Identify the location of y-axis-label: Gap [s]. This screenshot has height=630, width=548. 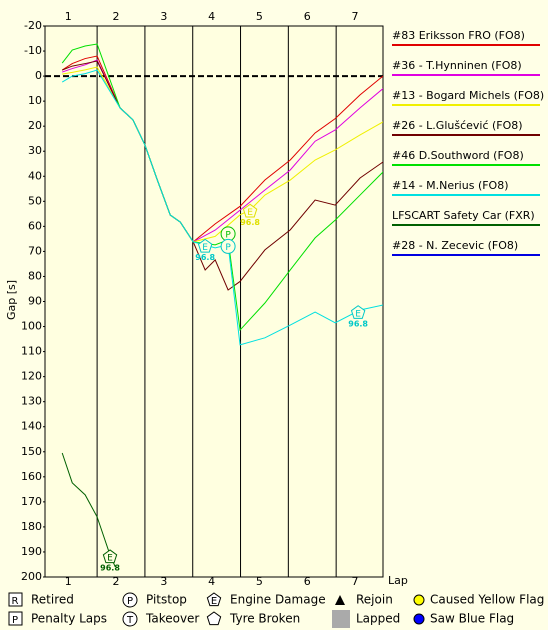
(11, 300).